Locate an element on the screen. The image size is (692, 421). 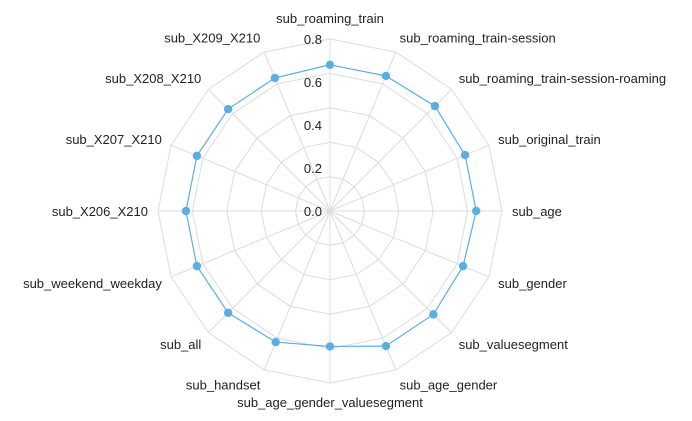
axis-label: sub_original_train is located at coordinates (549, 139).